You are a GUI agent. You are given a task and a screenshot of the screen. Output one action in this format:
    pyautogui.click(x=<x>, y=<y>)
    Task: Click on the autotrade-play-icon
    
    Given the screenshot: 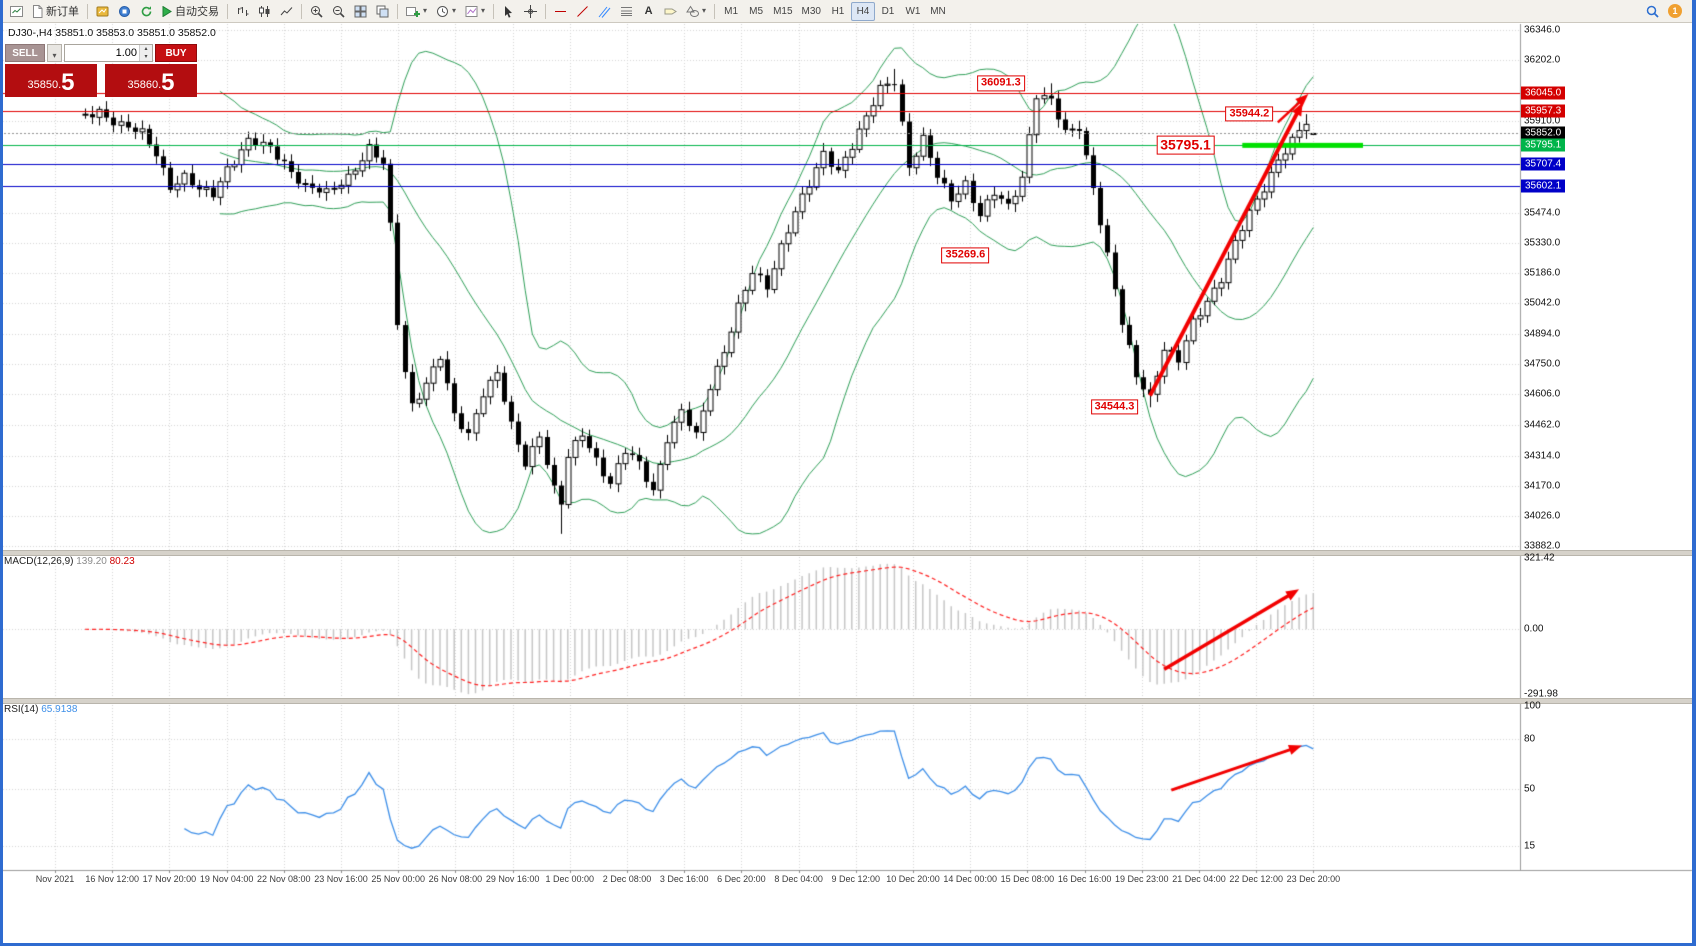 What is the action you would take?
    pyautogui.click(x=167, y=11)
    